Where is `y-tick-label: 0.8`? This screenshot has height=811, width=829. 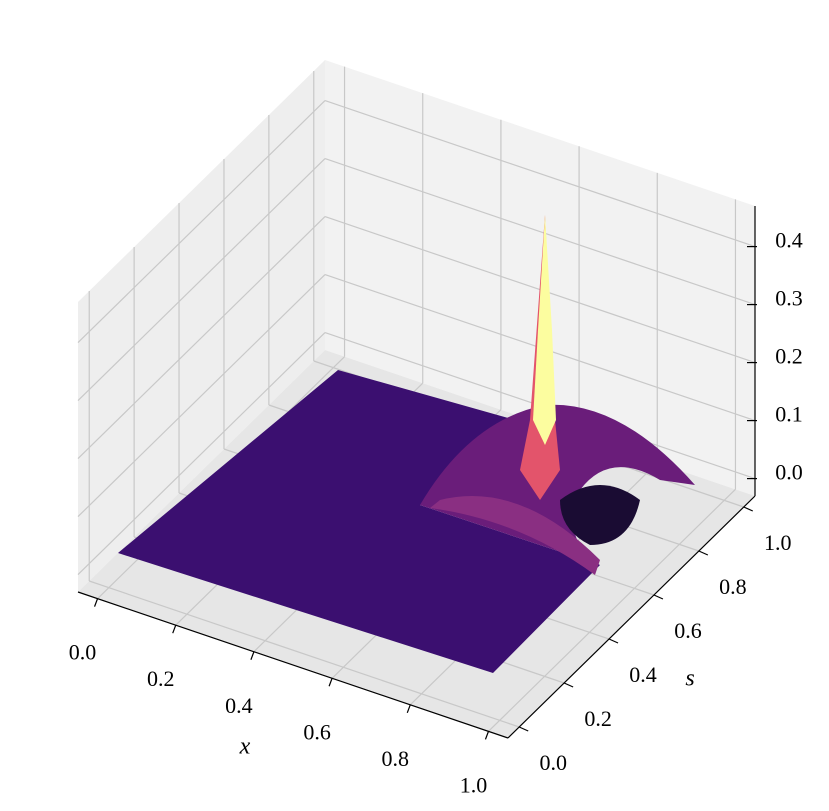 y-tick-label: 0.8 is located at coordinates (733, 586).